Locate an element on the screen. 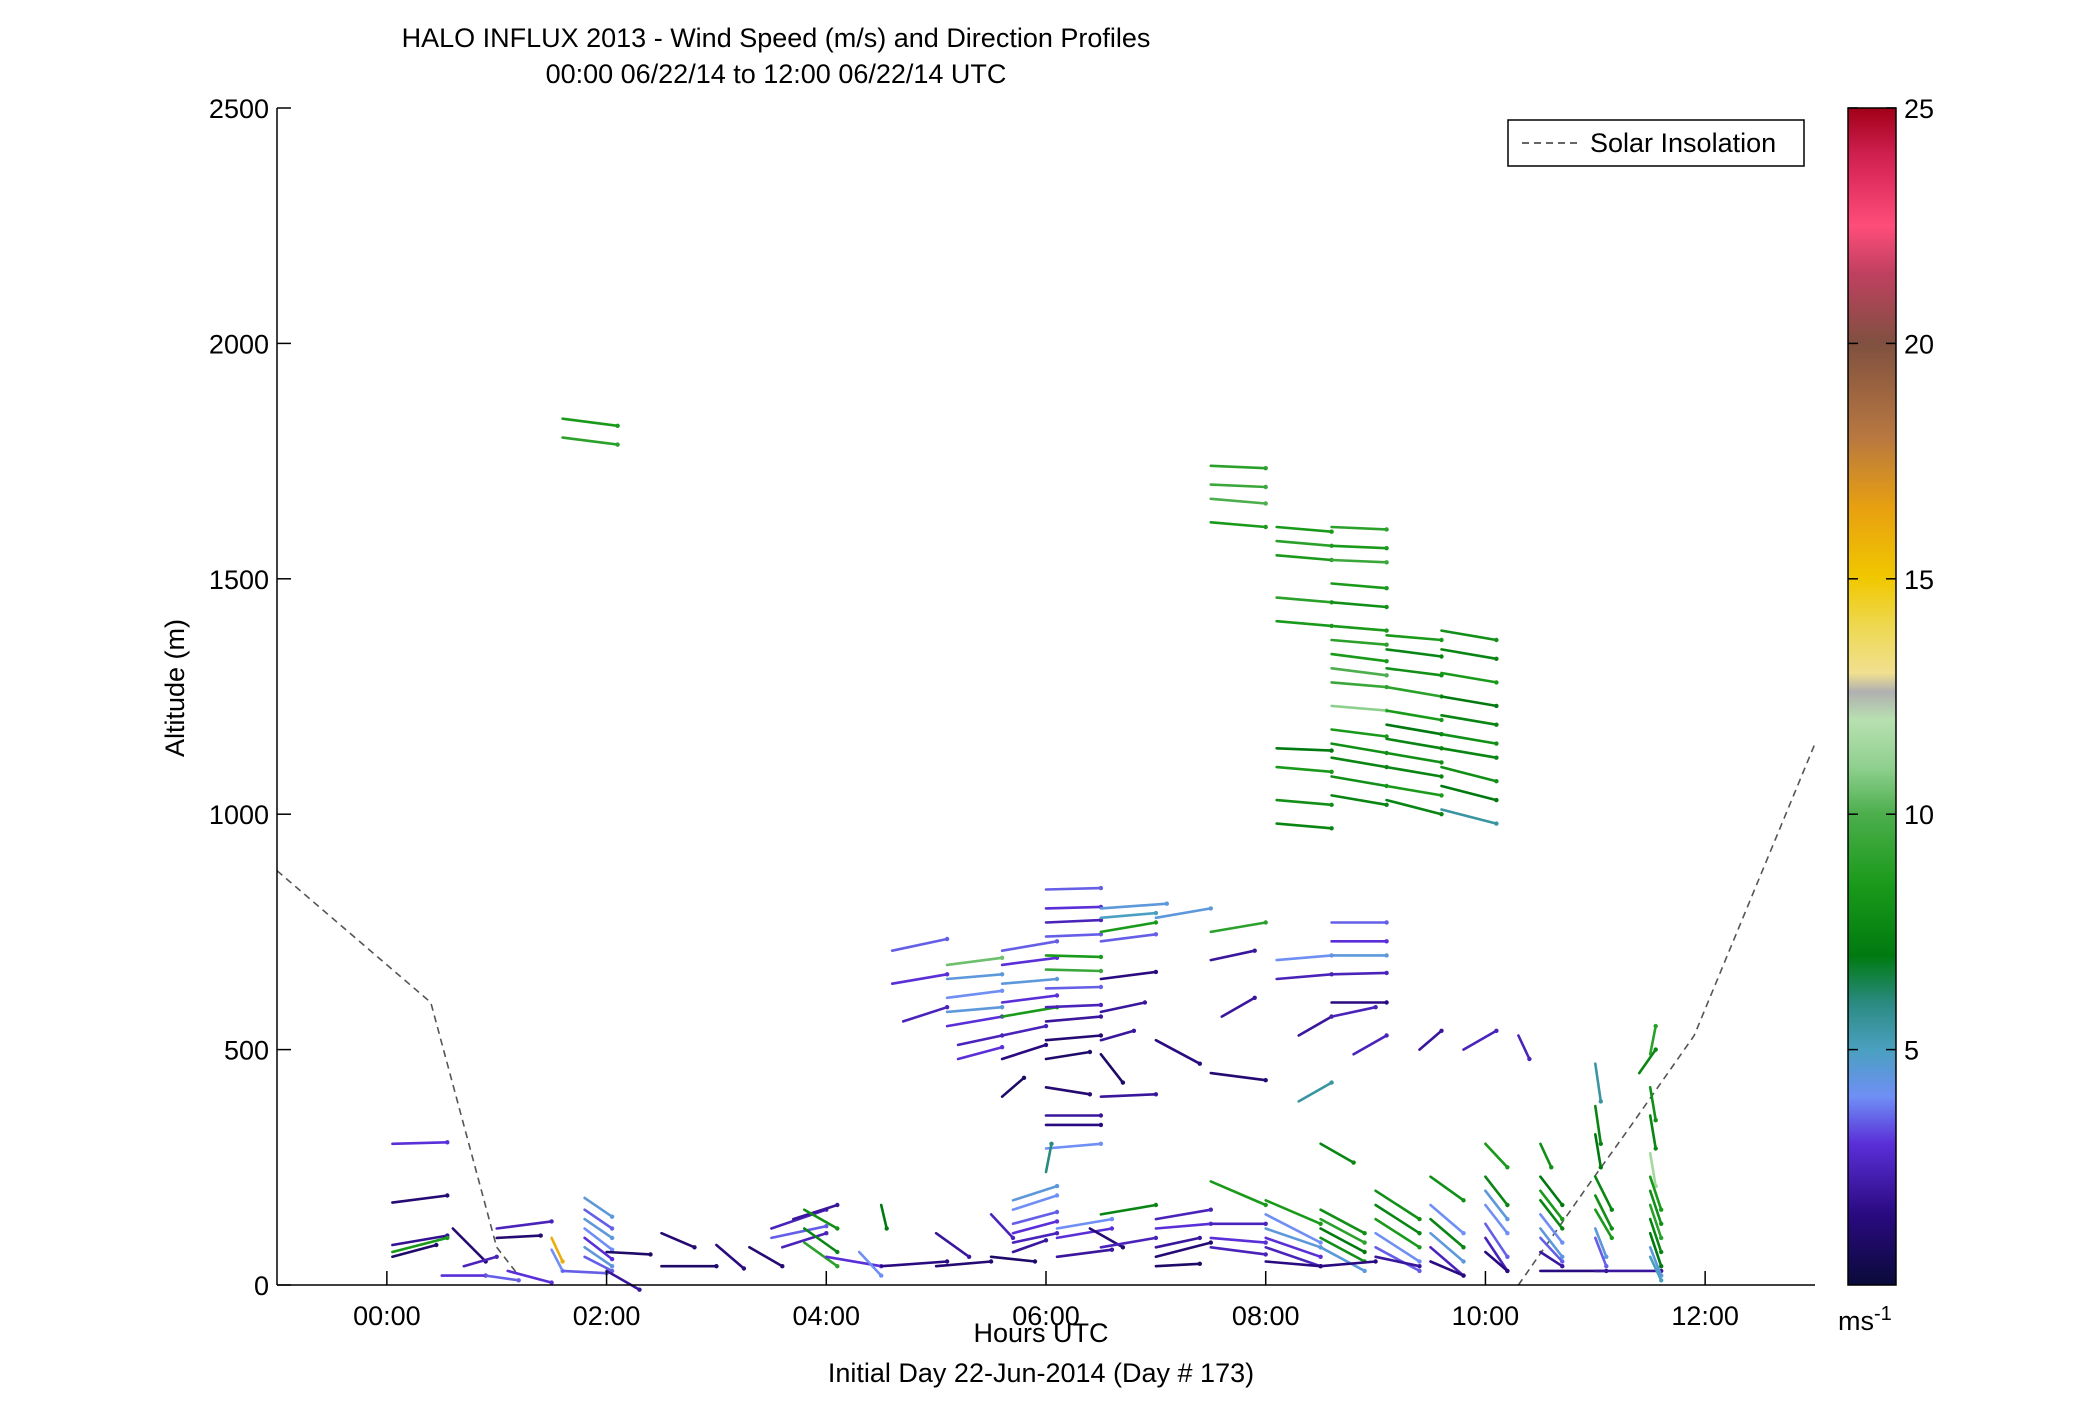 The height and width of the screenshot is (1425, 2098). x-tick-label-4: 08:00 is located at coordinates (1266, 1316).